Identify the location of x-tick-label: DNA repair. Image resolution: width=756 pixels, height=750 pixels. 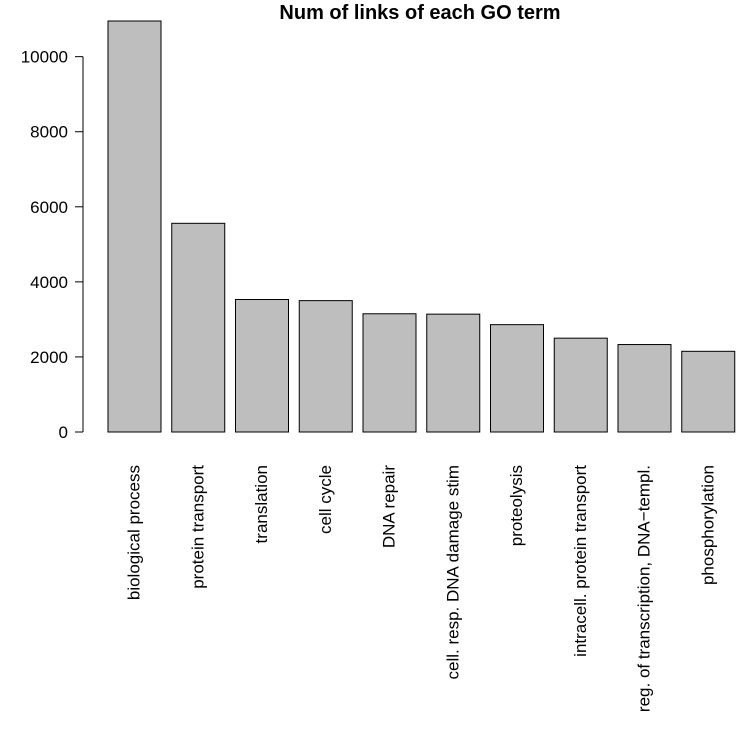
(389, 506).